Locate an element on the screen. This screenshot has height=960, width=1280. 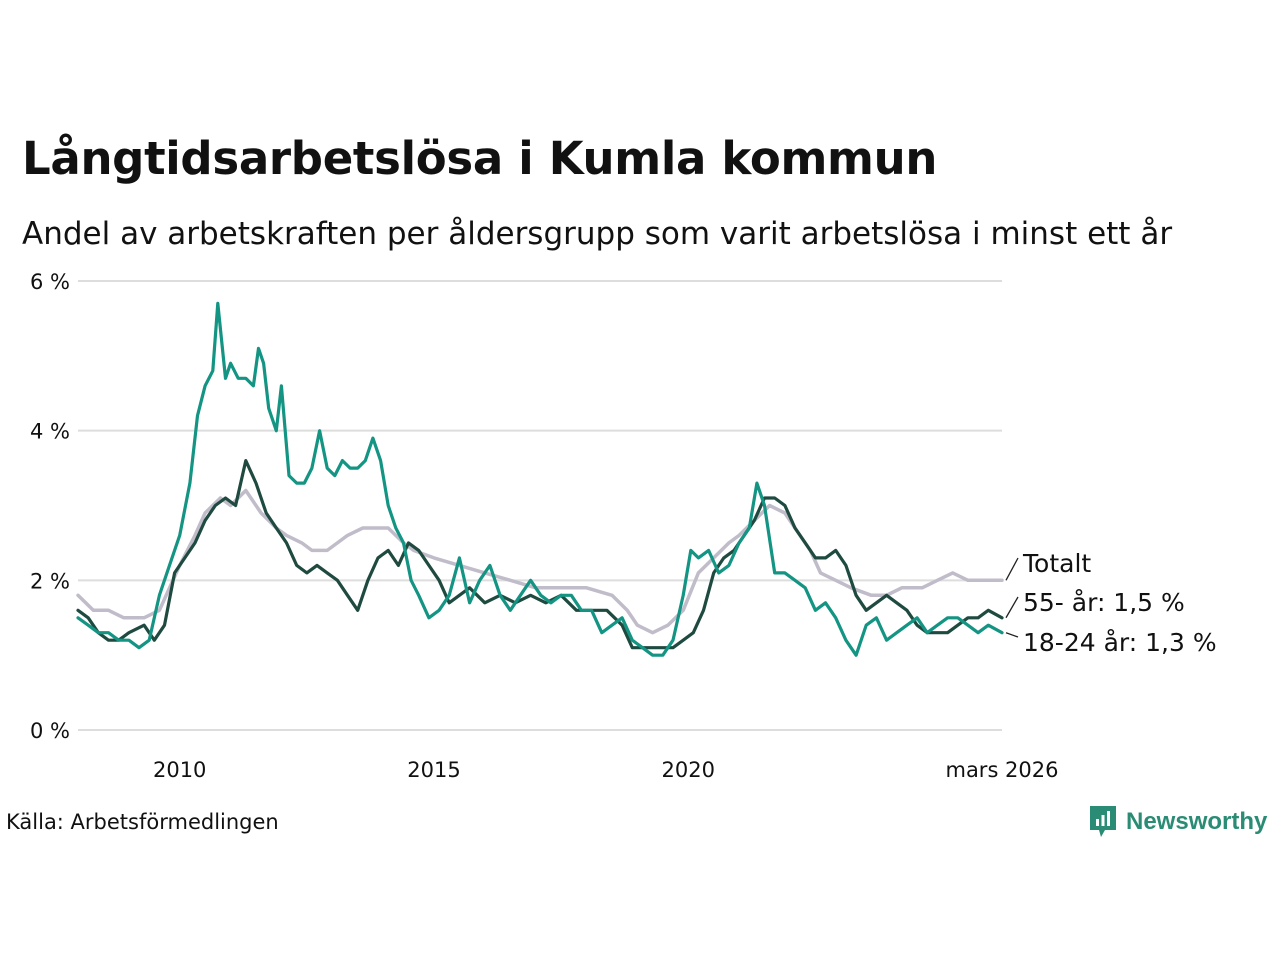
y-tick-label: 0 % is located at coordinates (50, 731).